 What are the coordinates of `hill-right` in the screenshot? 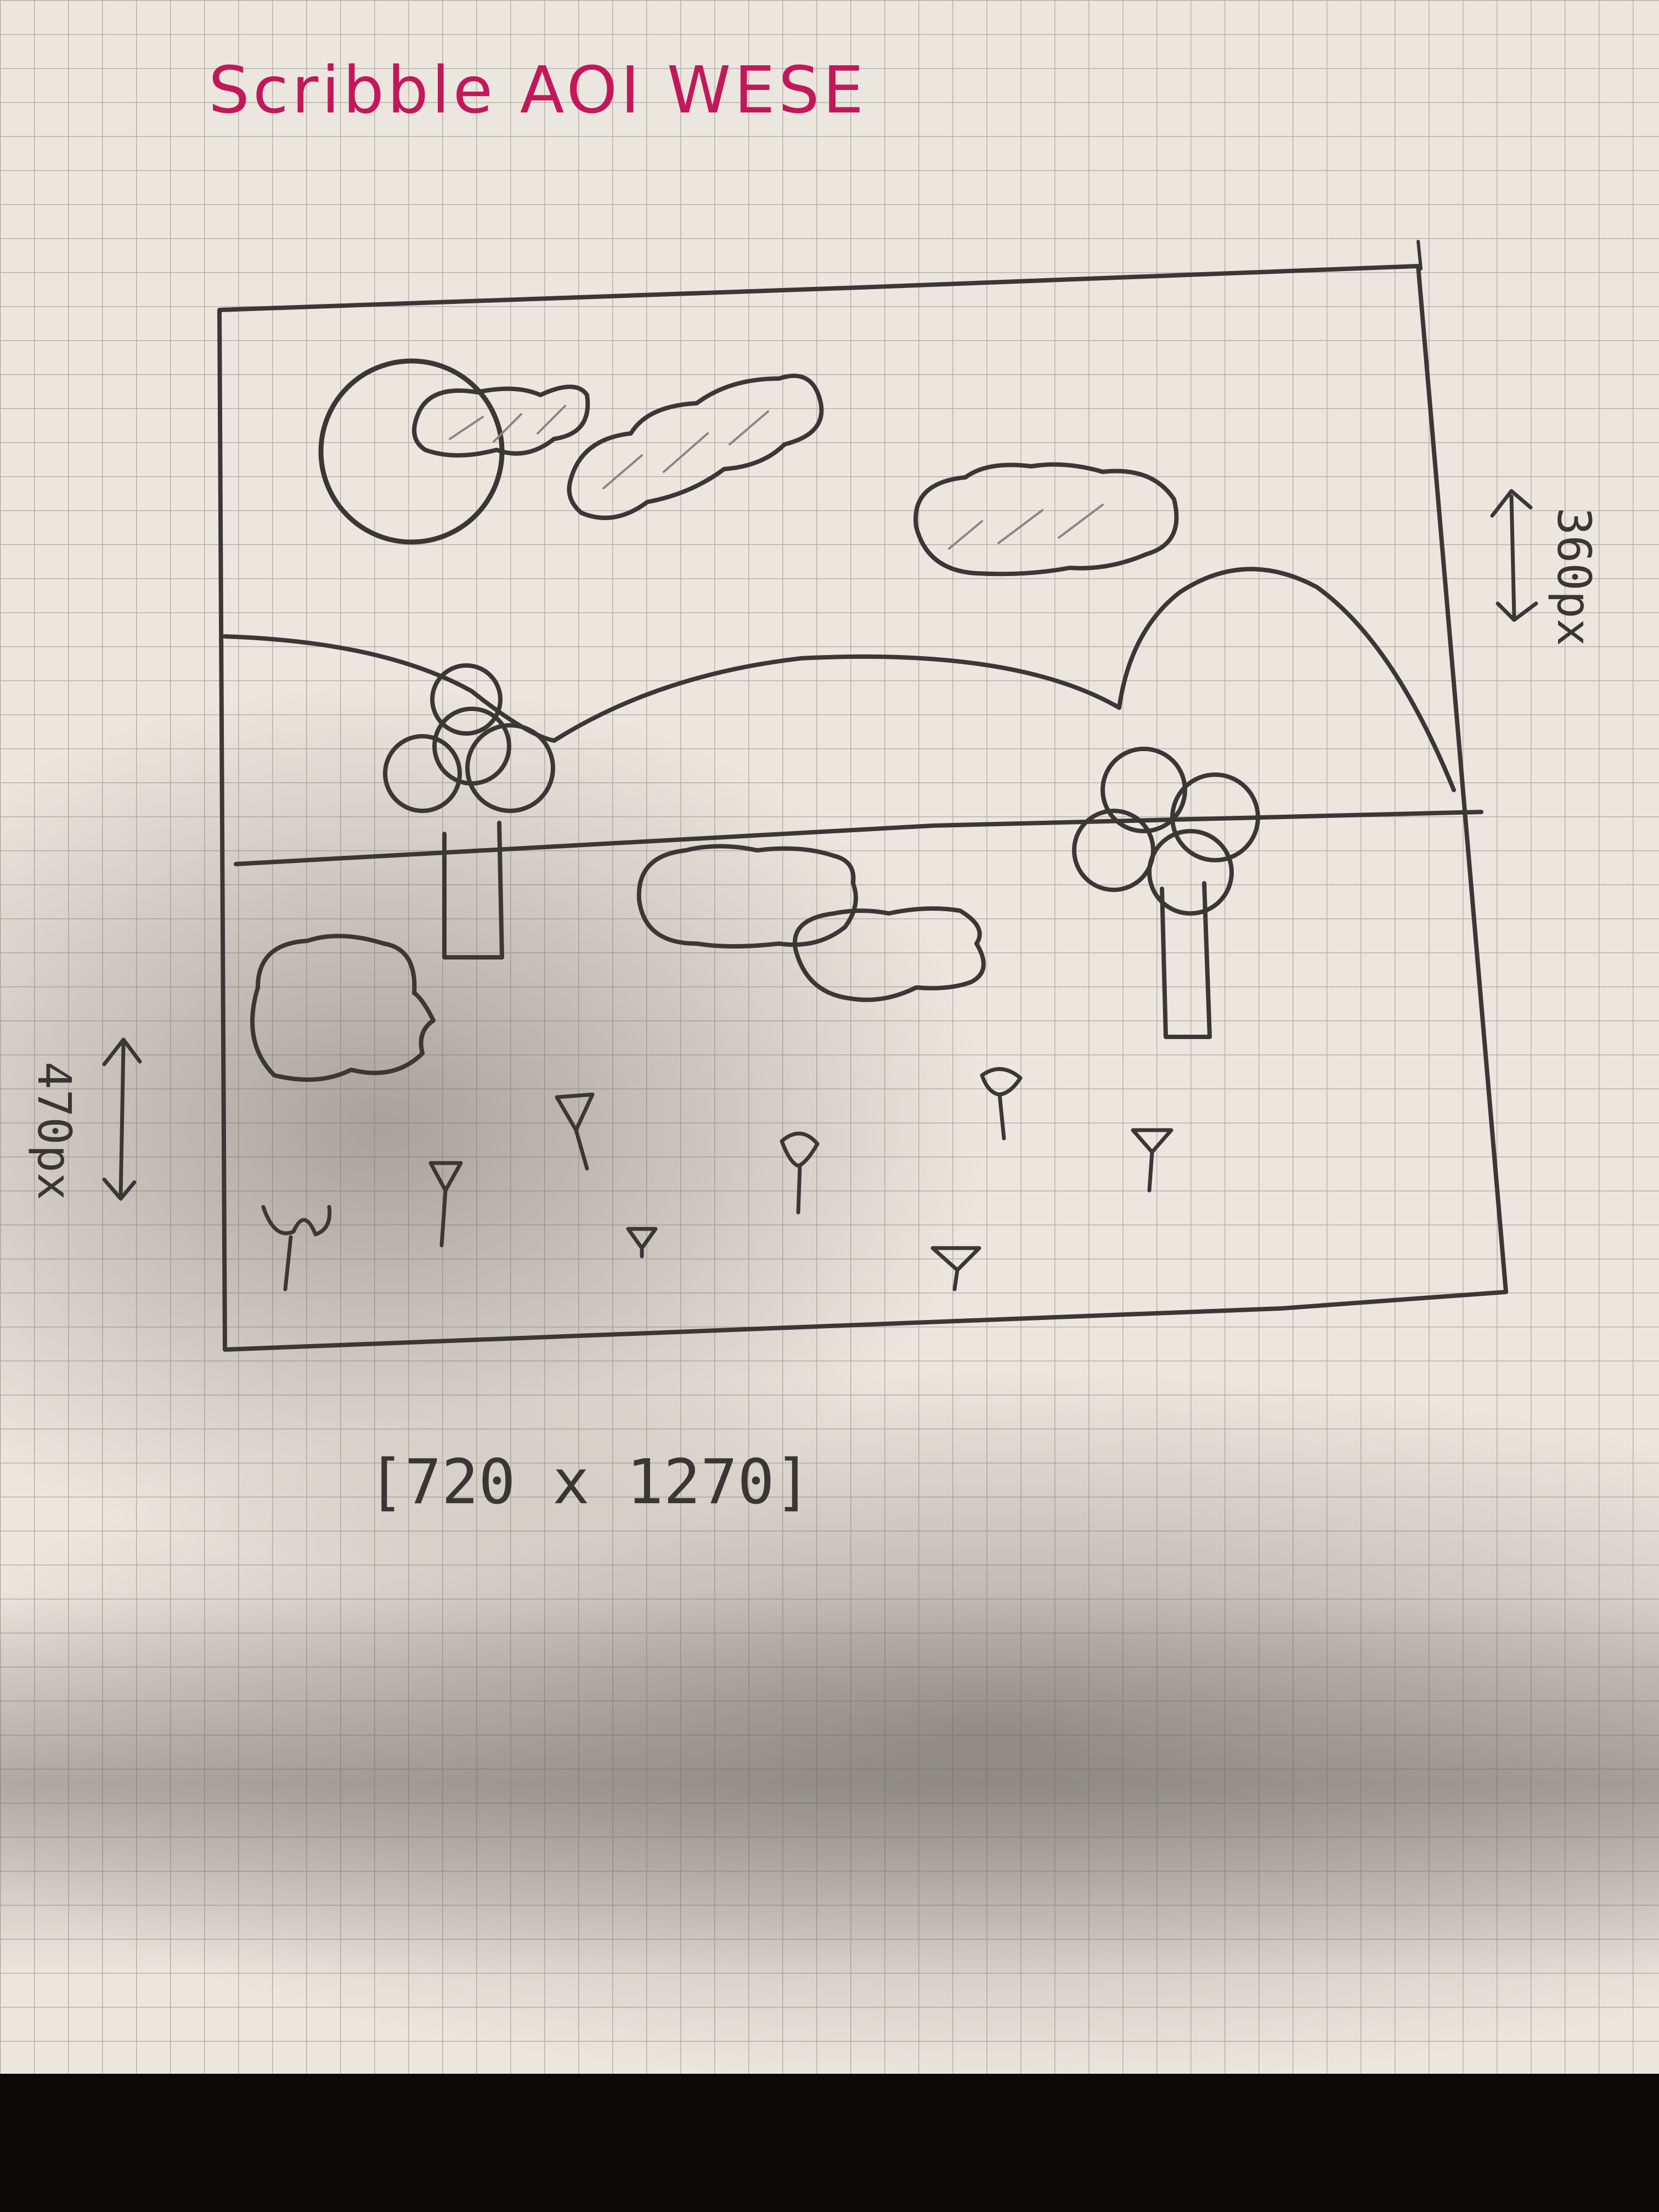 It's located at (1286, 679).